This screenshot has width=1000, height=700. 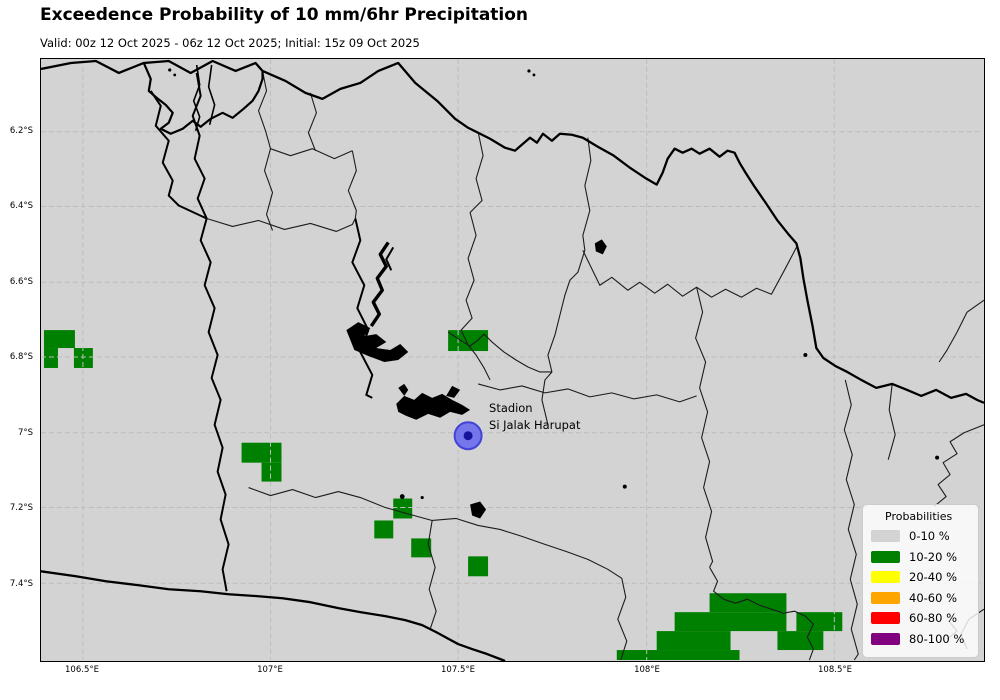 What do you see at coordinates (21, 131) in the screenshot?
I see `y-tick-label: 6.2°S` at bounding box center [21, 131].